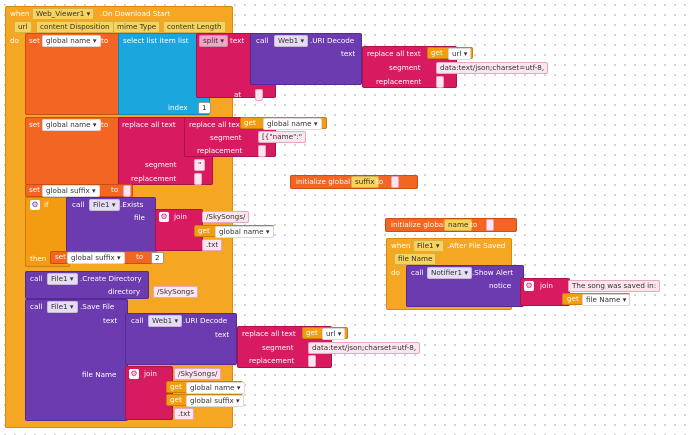 The width and height of the screenshot is (690, 435). Describe the element at coordinates (238, 94) in the screenshot. I see `split-at-label: at` at that location.